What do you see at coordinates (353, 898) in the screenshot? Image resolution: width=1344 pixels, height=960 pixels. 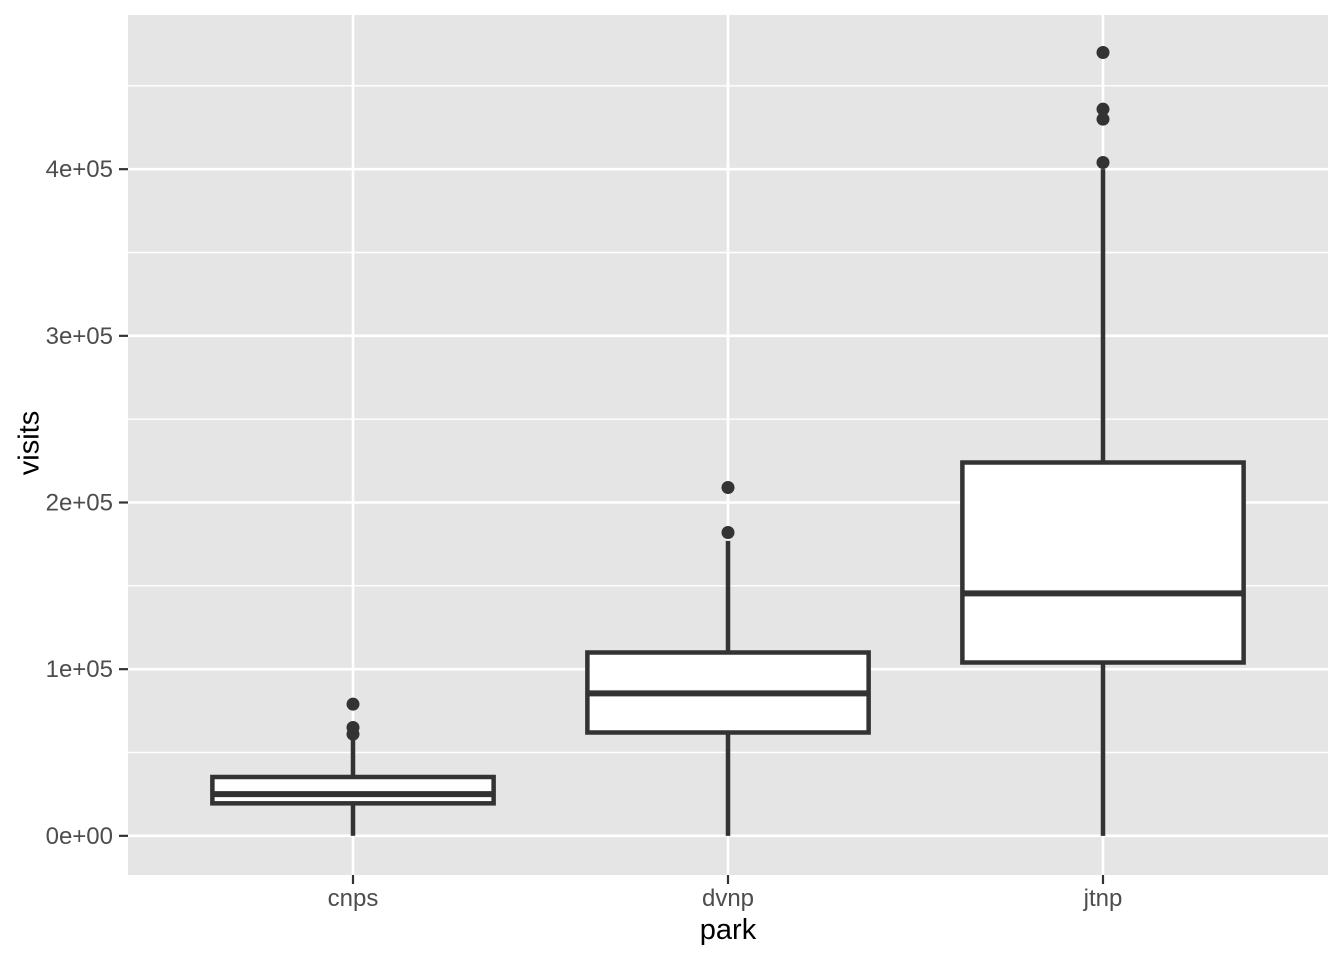 I see `x-tick-label-cnps: cnps` at bounding box center [353, 898].